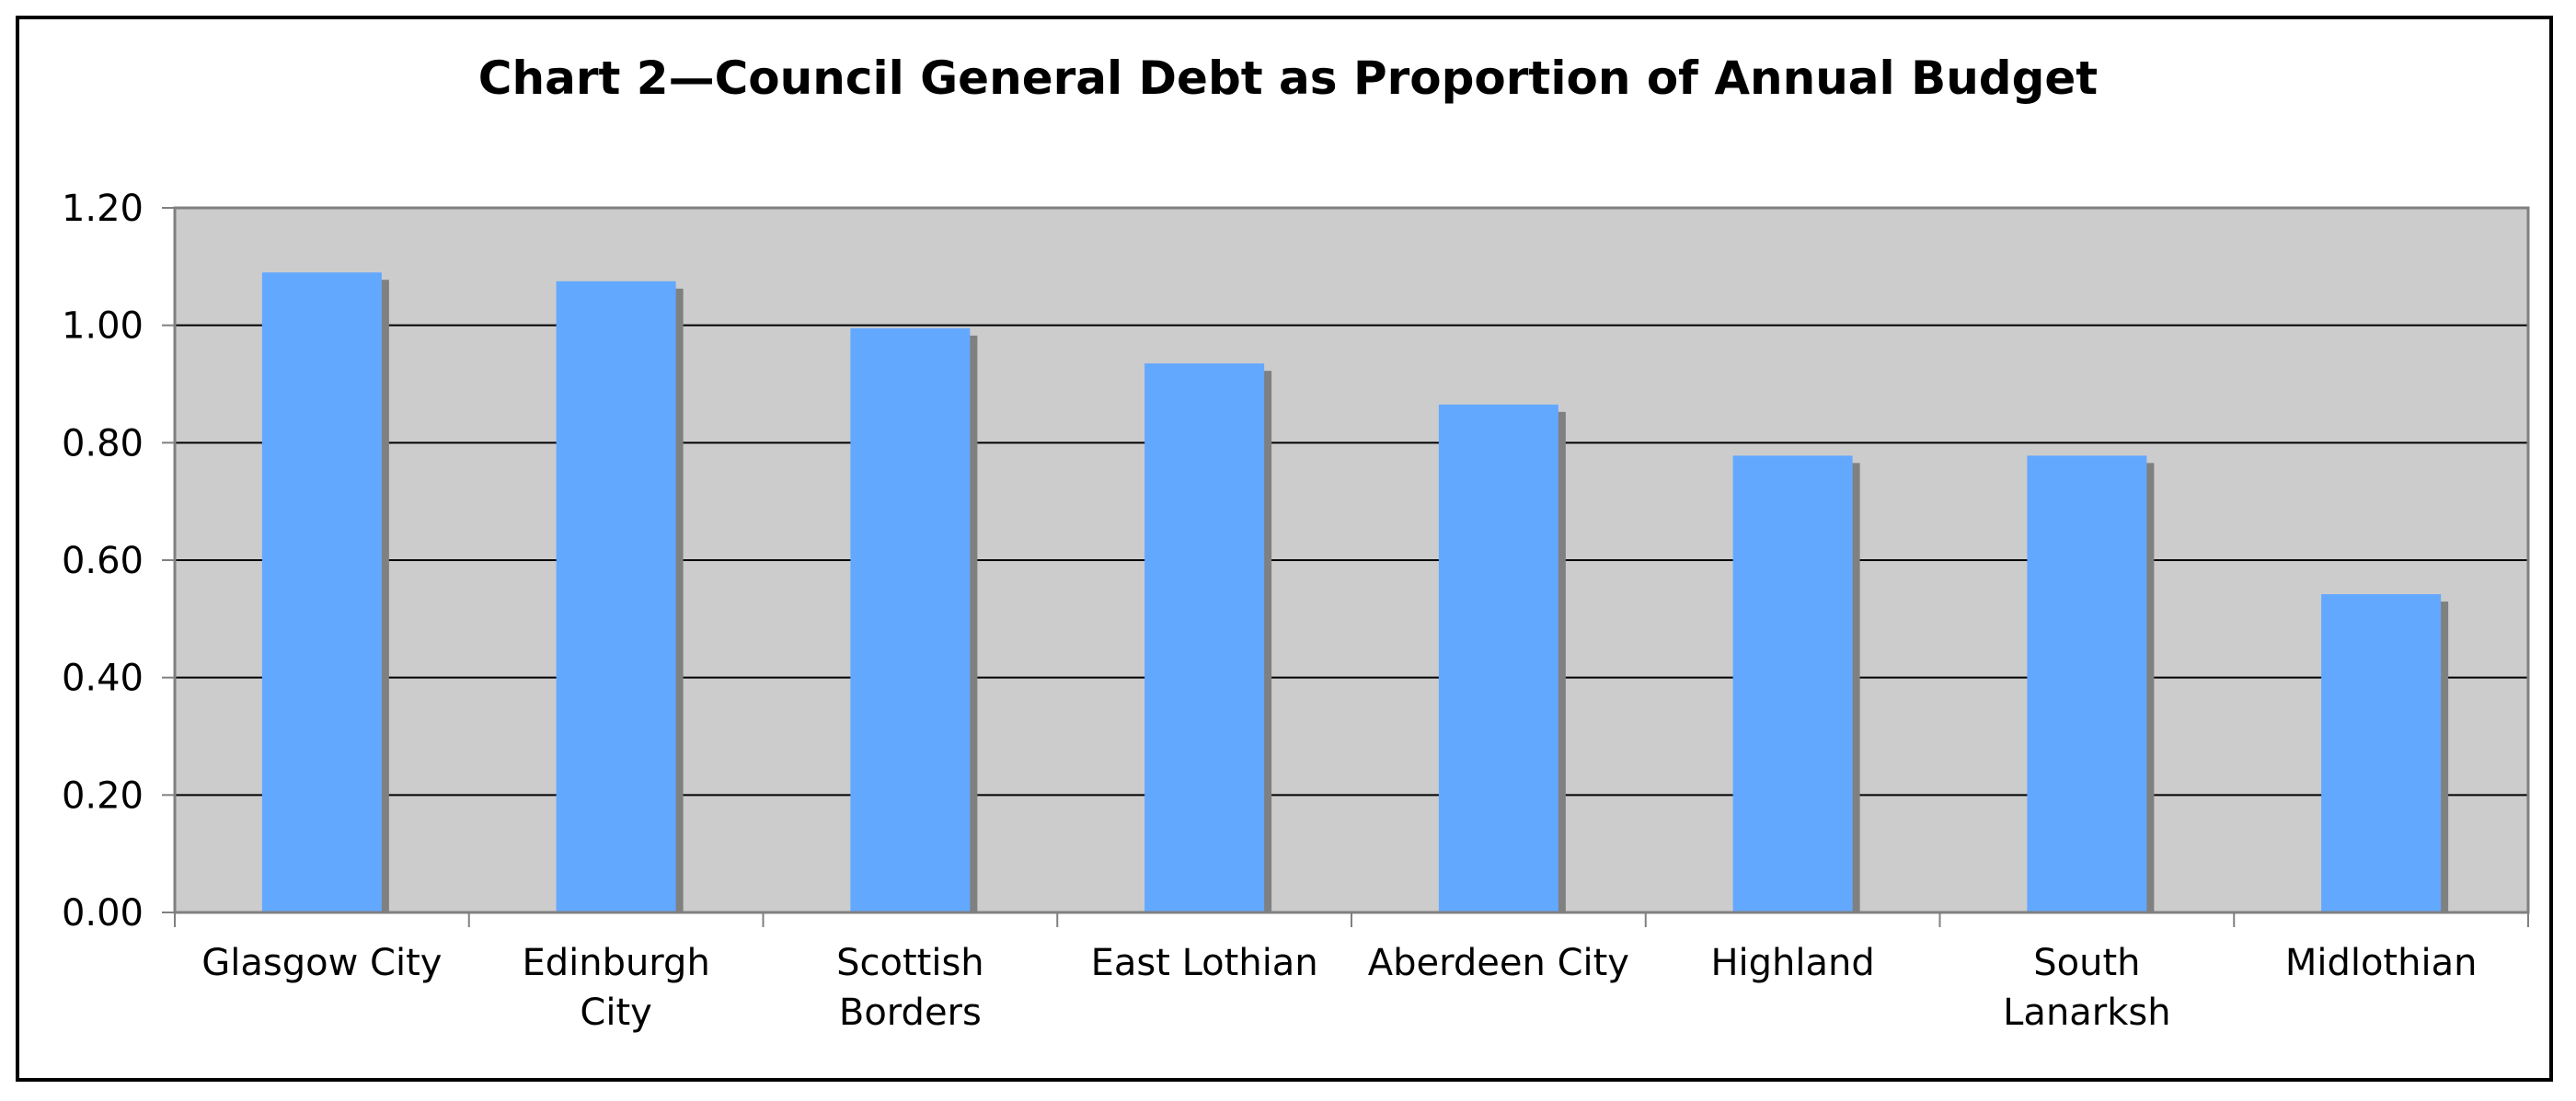 The height and width of the screenshot is (1101, 2576). What do you see at coordinates (1204, 963) in the screenshot?
I see `x-tick-label: East Lothian` at bounding box center [1204, 963].